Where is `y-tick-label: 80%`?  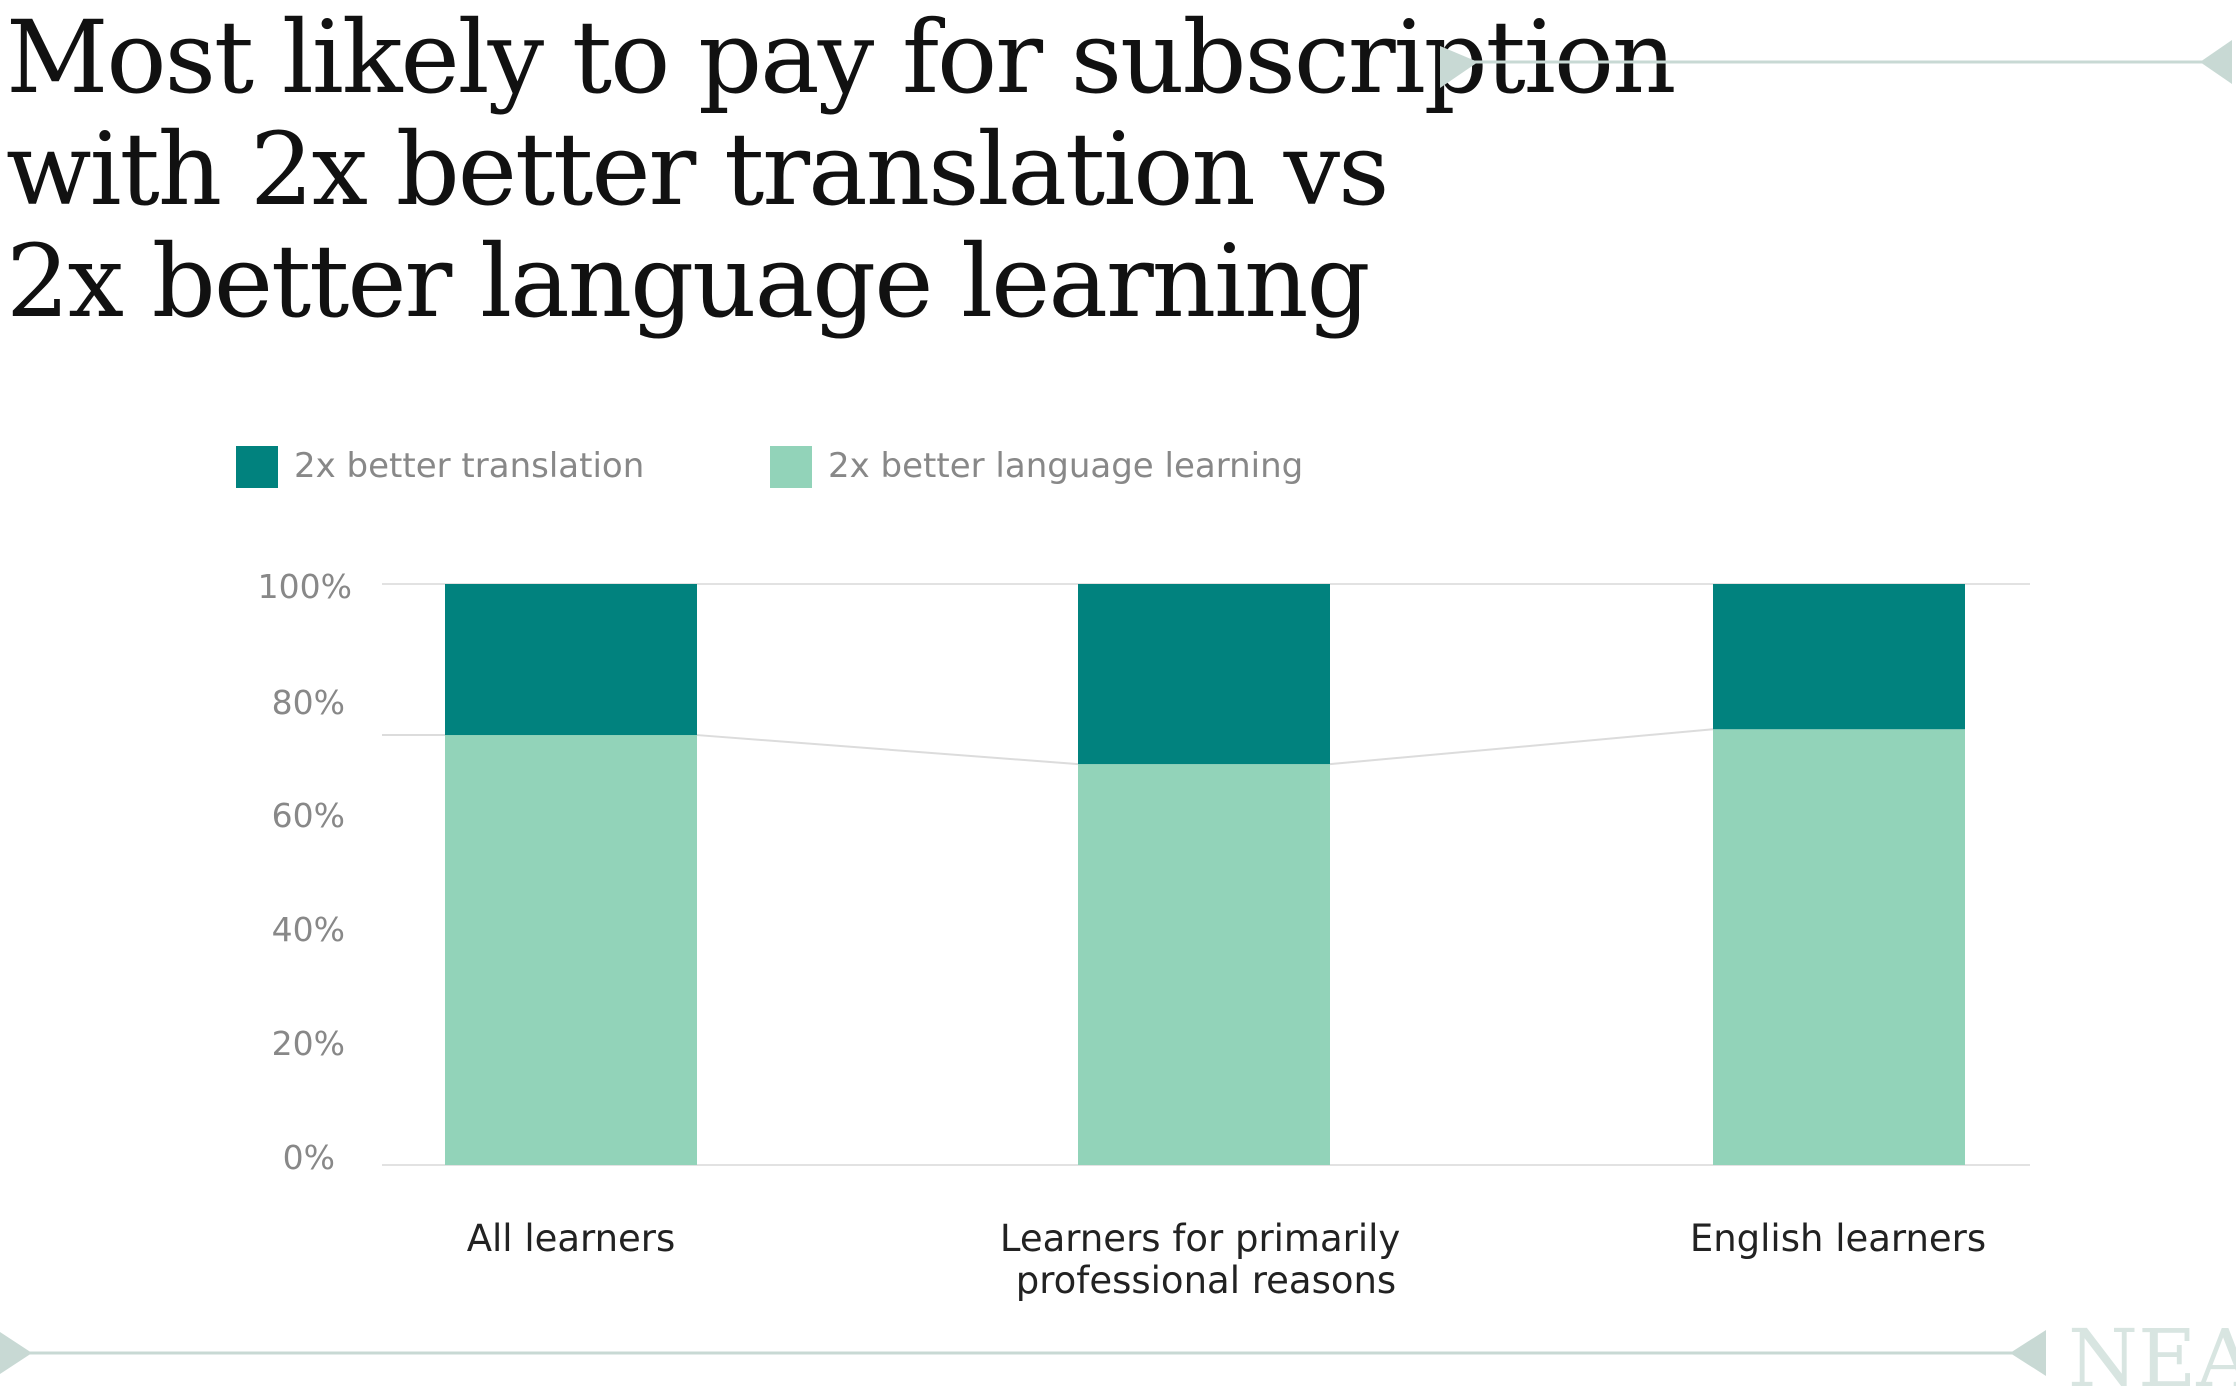 y-tick-label: 80% is located at coordinates (308, 702).